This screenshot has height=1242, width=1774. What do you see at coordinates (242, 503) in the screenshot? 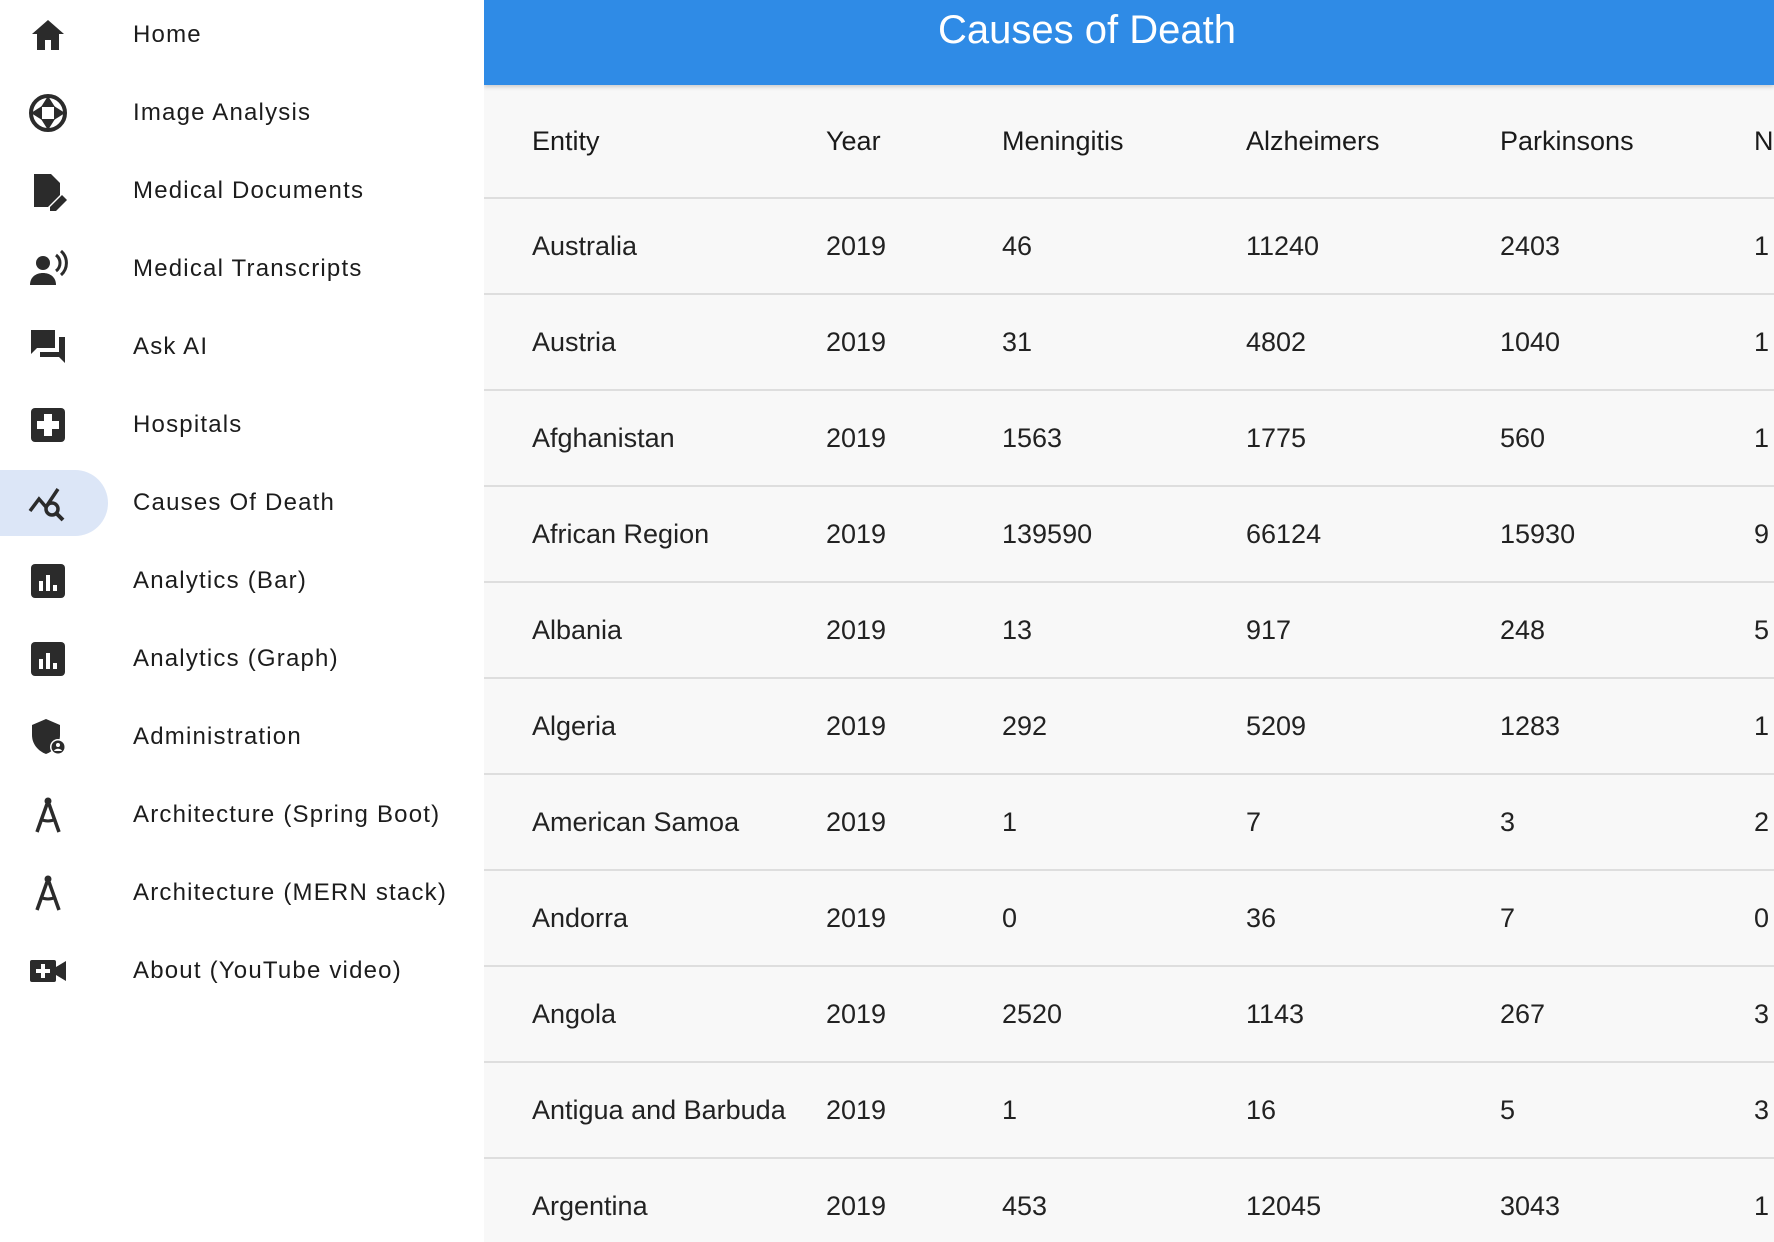
I see `sidebar-item-causes-of-death: Causes Of Death` at bounding box center [242, 503].